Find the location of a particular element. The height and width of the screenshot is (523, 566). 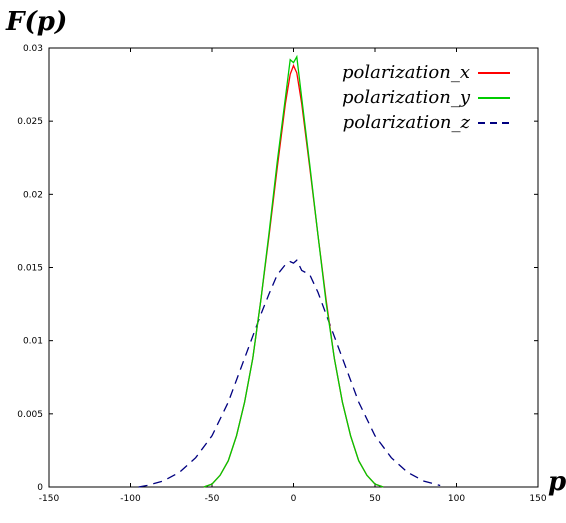

x-tick-label: 150 is located at coordinates (537, 499).